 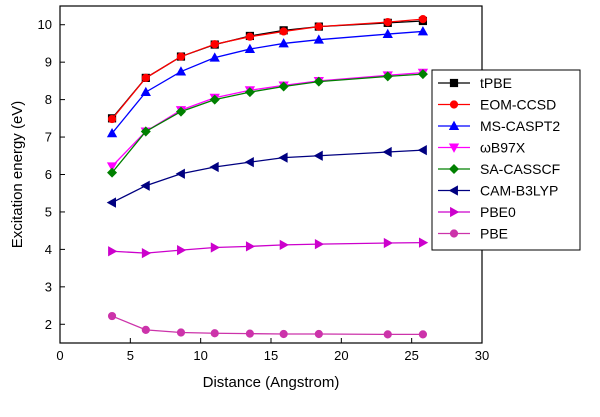 I want to click on legend-item-sa-casscf: SA-CASSCF, so click(x=499, y=169).